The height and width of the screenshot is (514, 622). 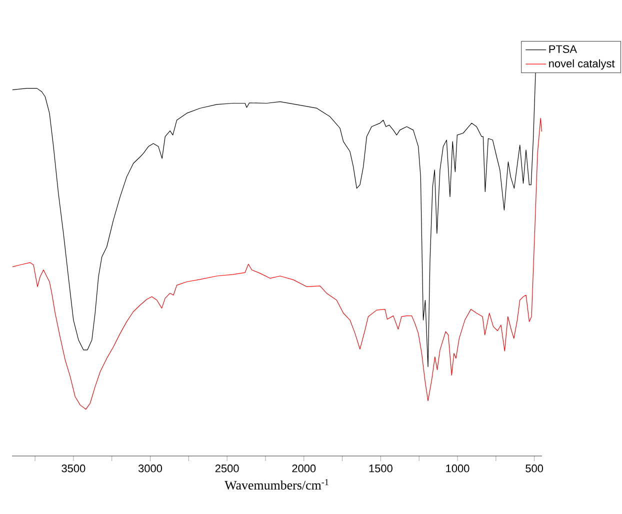 I want to click on x-tick-label: 1000, so click(x=458, y=468).